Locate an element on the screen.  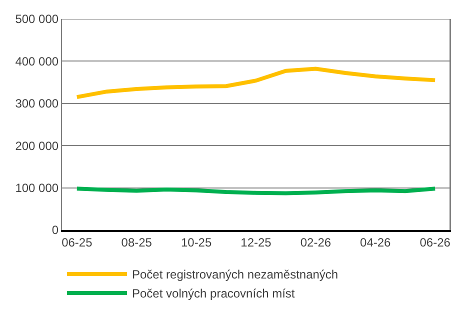
x-tick-label: 02-26 is located at coordinates (316, 242).